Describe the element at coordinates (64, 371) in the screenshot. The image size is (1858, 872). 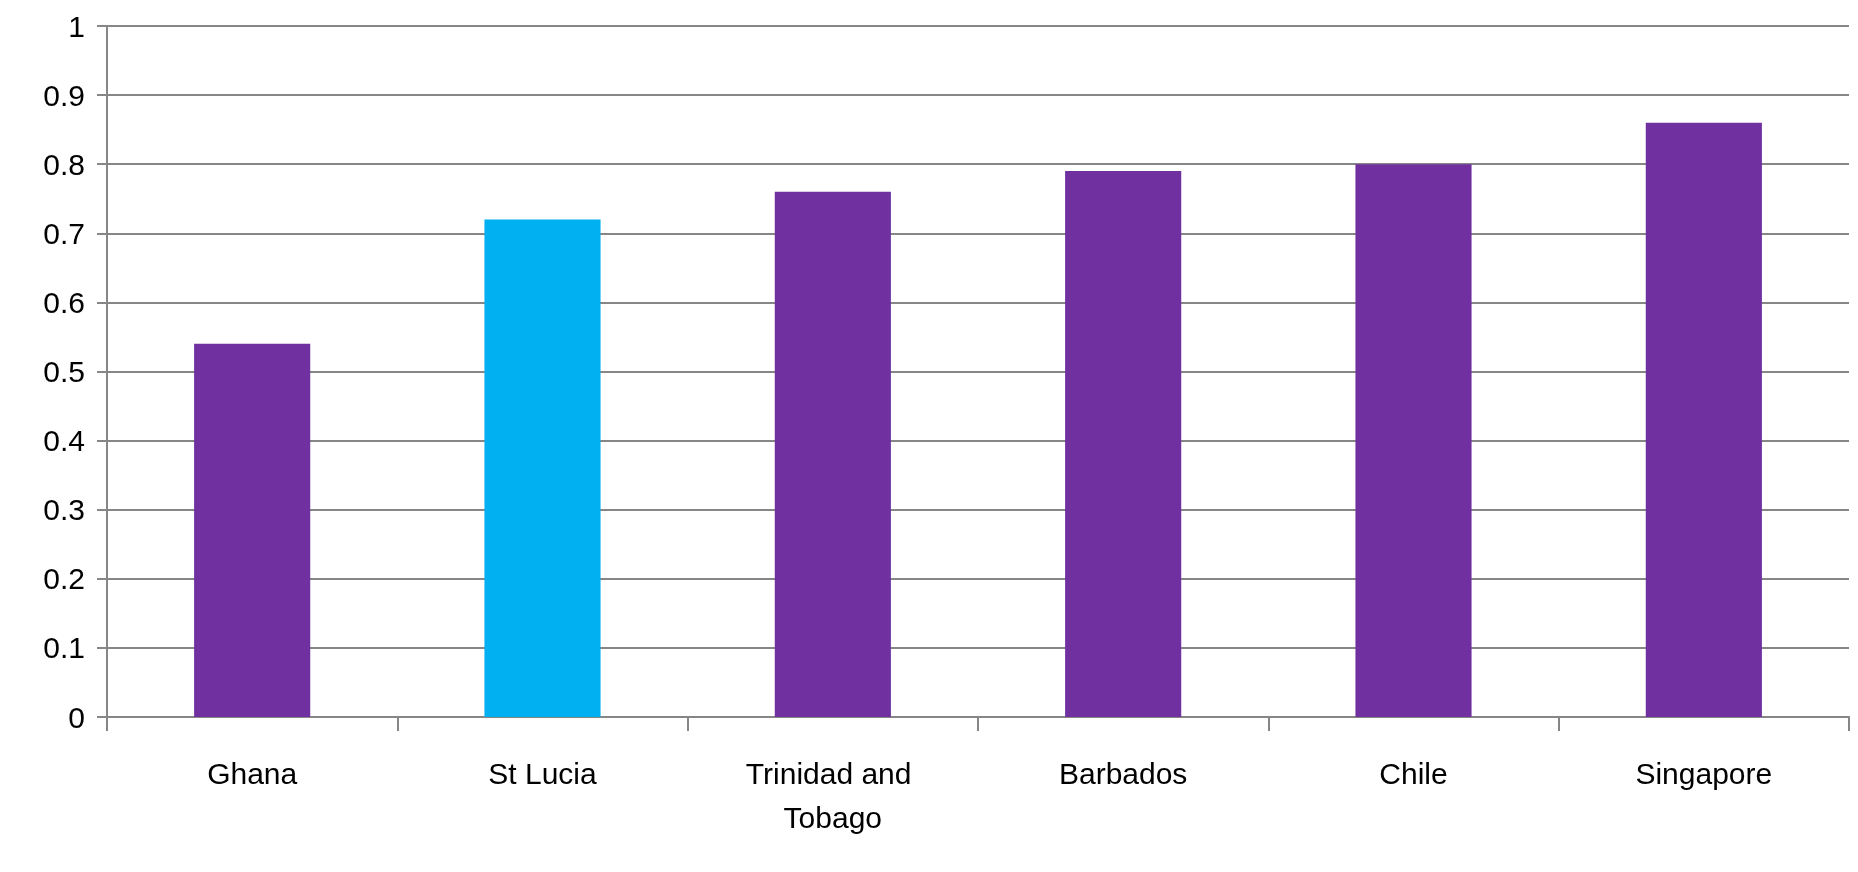
I see `y-tick-label: 0.5` at that location.